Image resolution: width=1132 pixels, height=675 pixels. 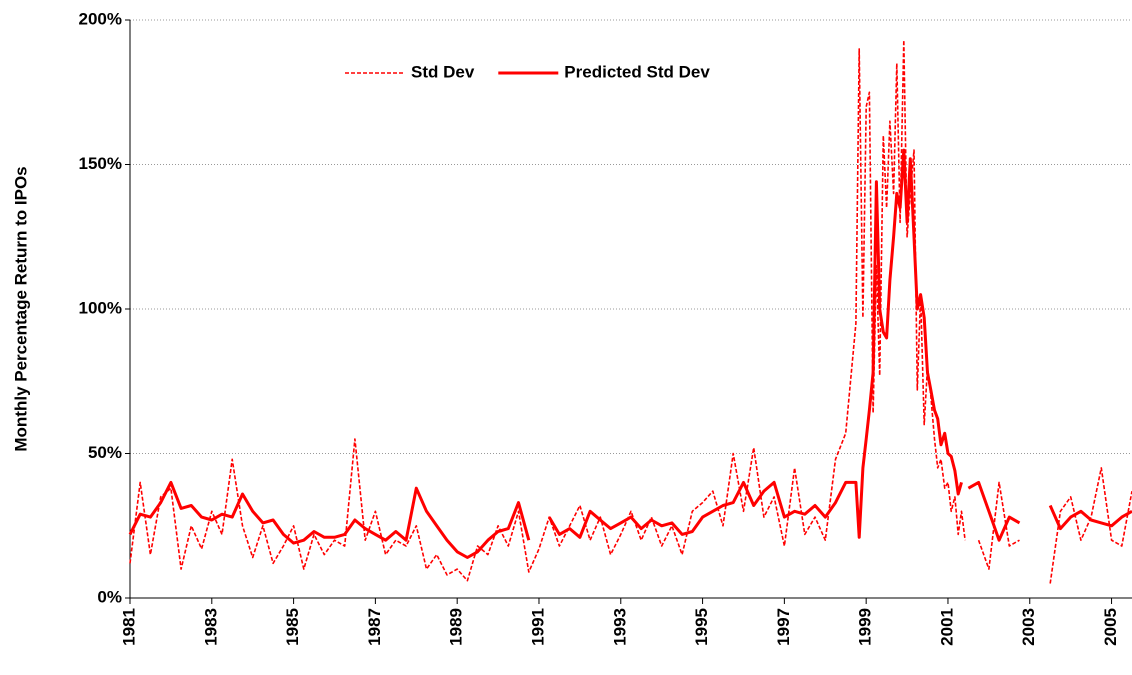 What do you see at coordinates (456, 627) in the screenshot?
I see `x-tick-label: 1989` at bounding box center [456, 627].